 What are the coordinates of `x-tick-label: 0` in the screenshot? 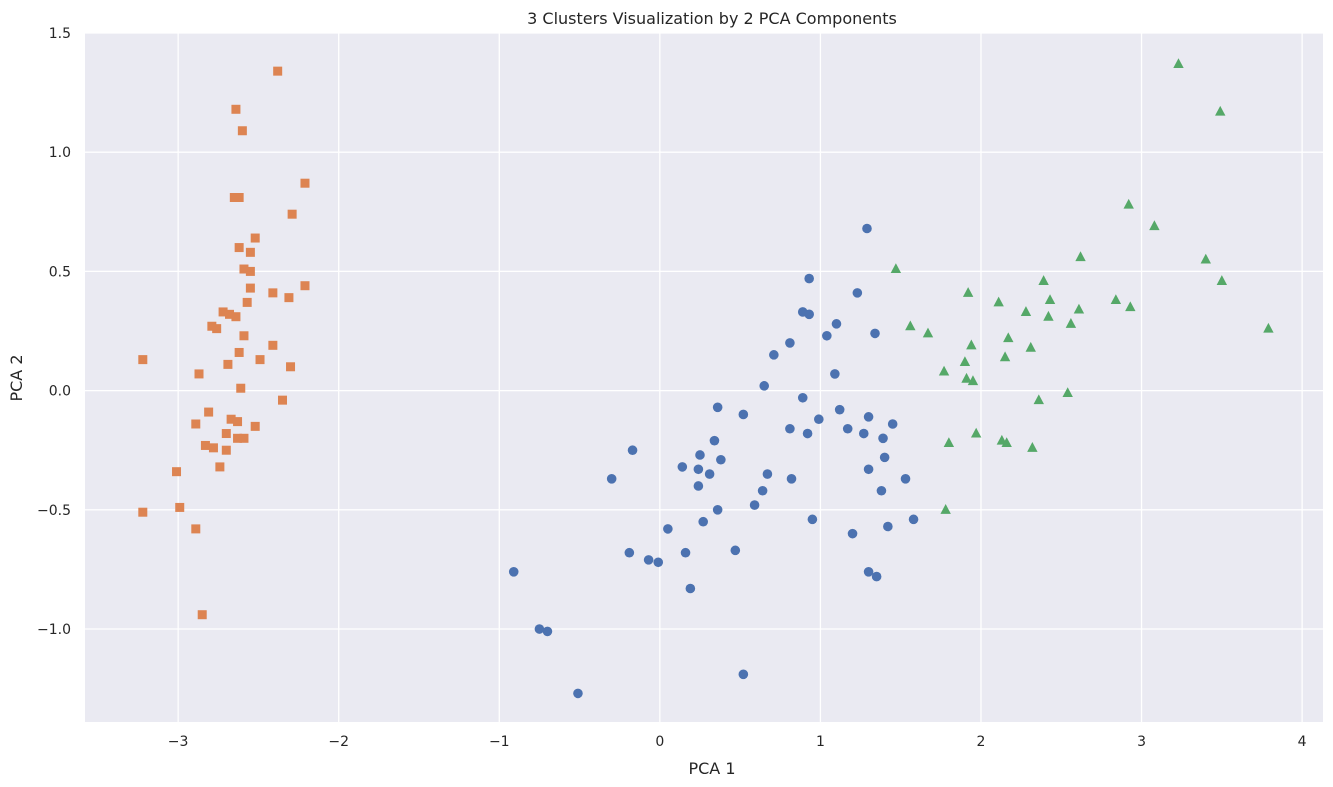 It's located at (659, 742).